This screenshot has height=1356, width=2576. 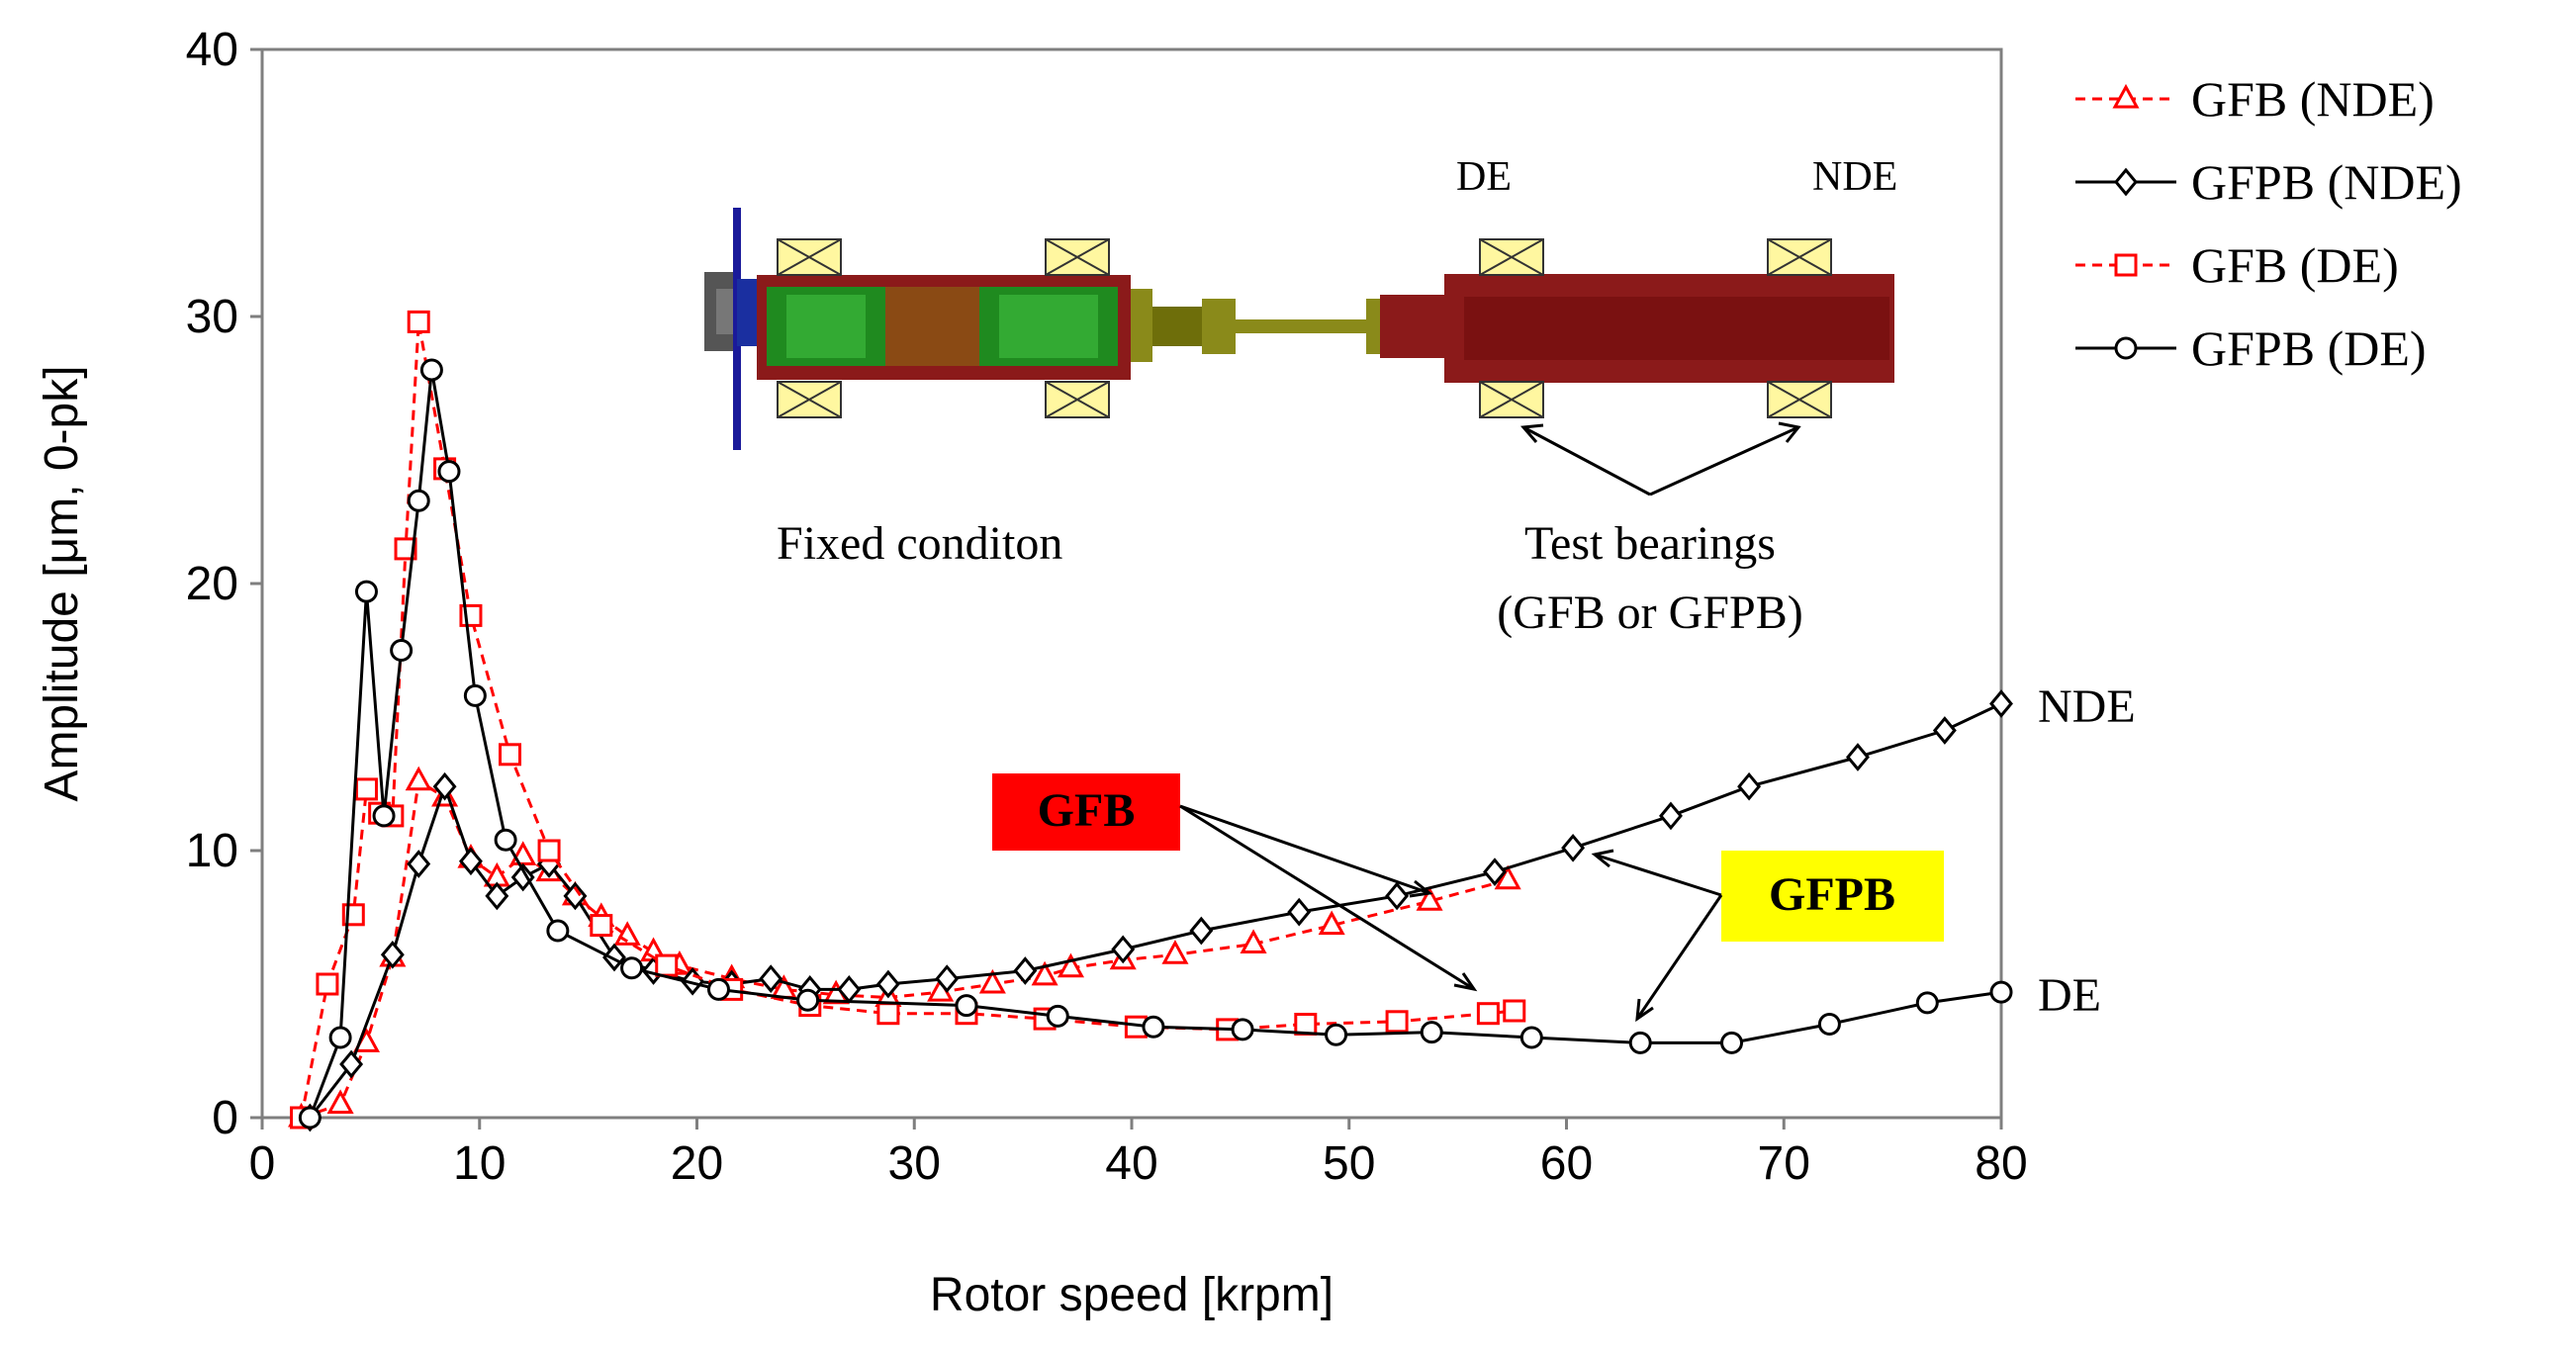 What do you see at coordinates (479, 1164) in the screenshot?
I see `x-tick-label: 10` at bounding box center [479, 1164].